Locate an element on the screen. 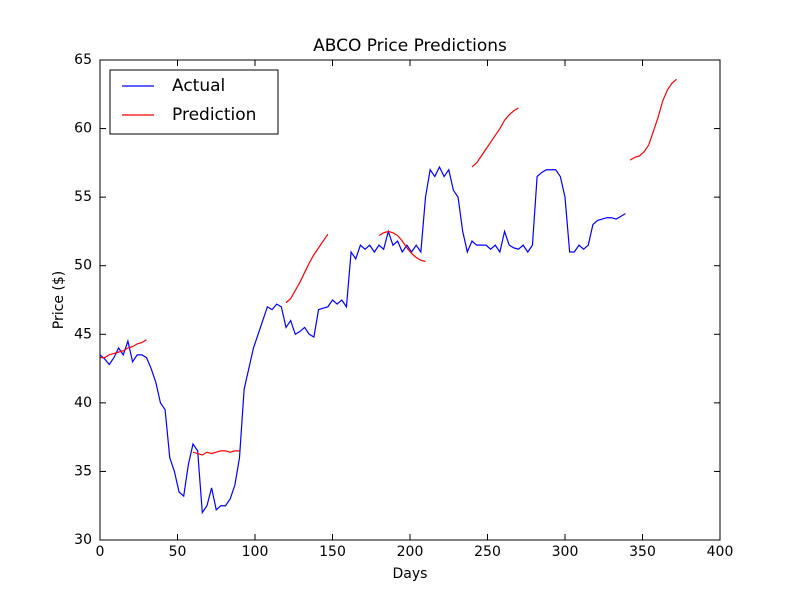 This screenshot has width=800, height=600. x-tick-label: 250 is located at coordinates (487, 552).